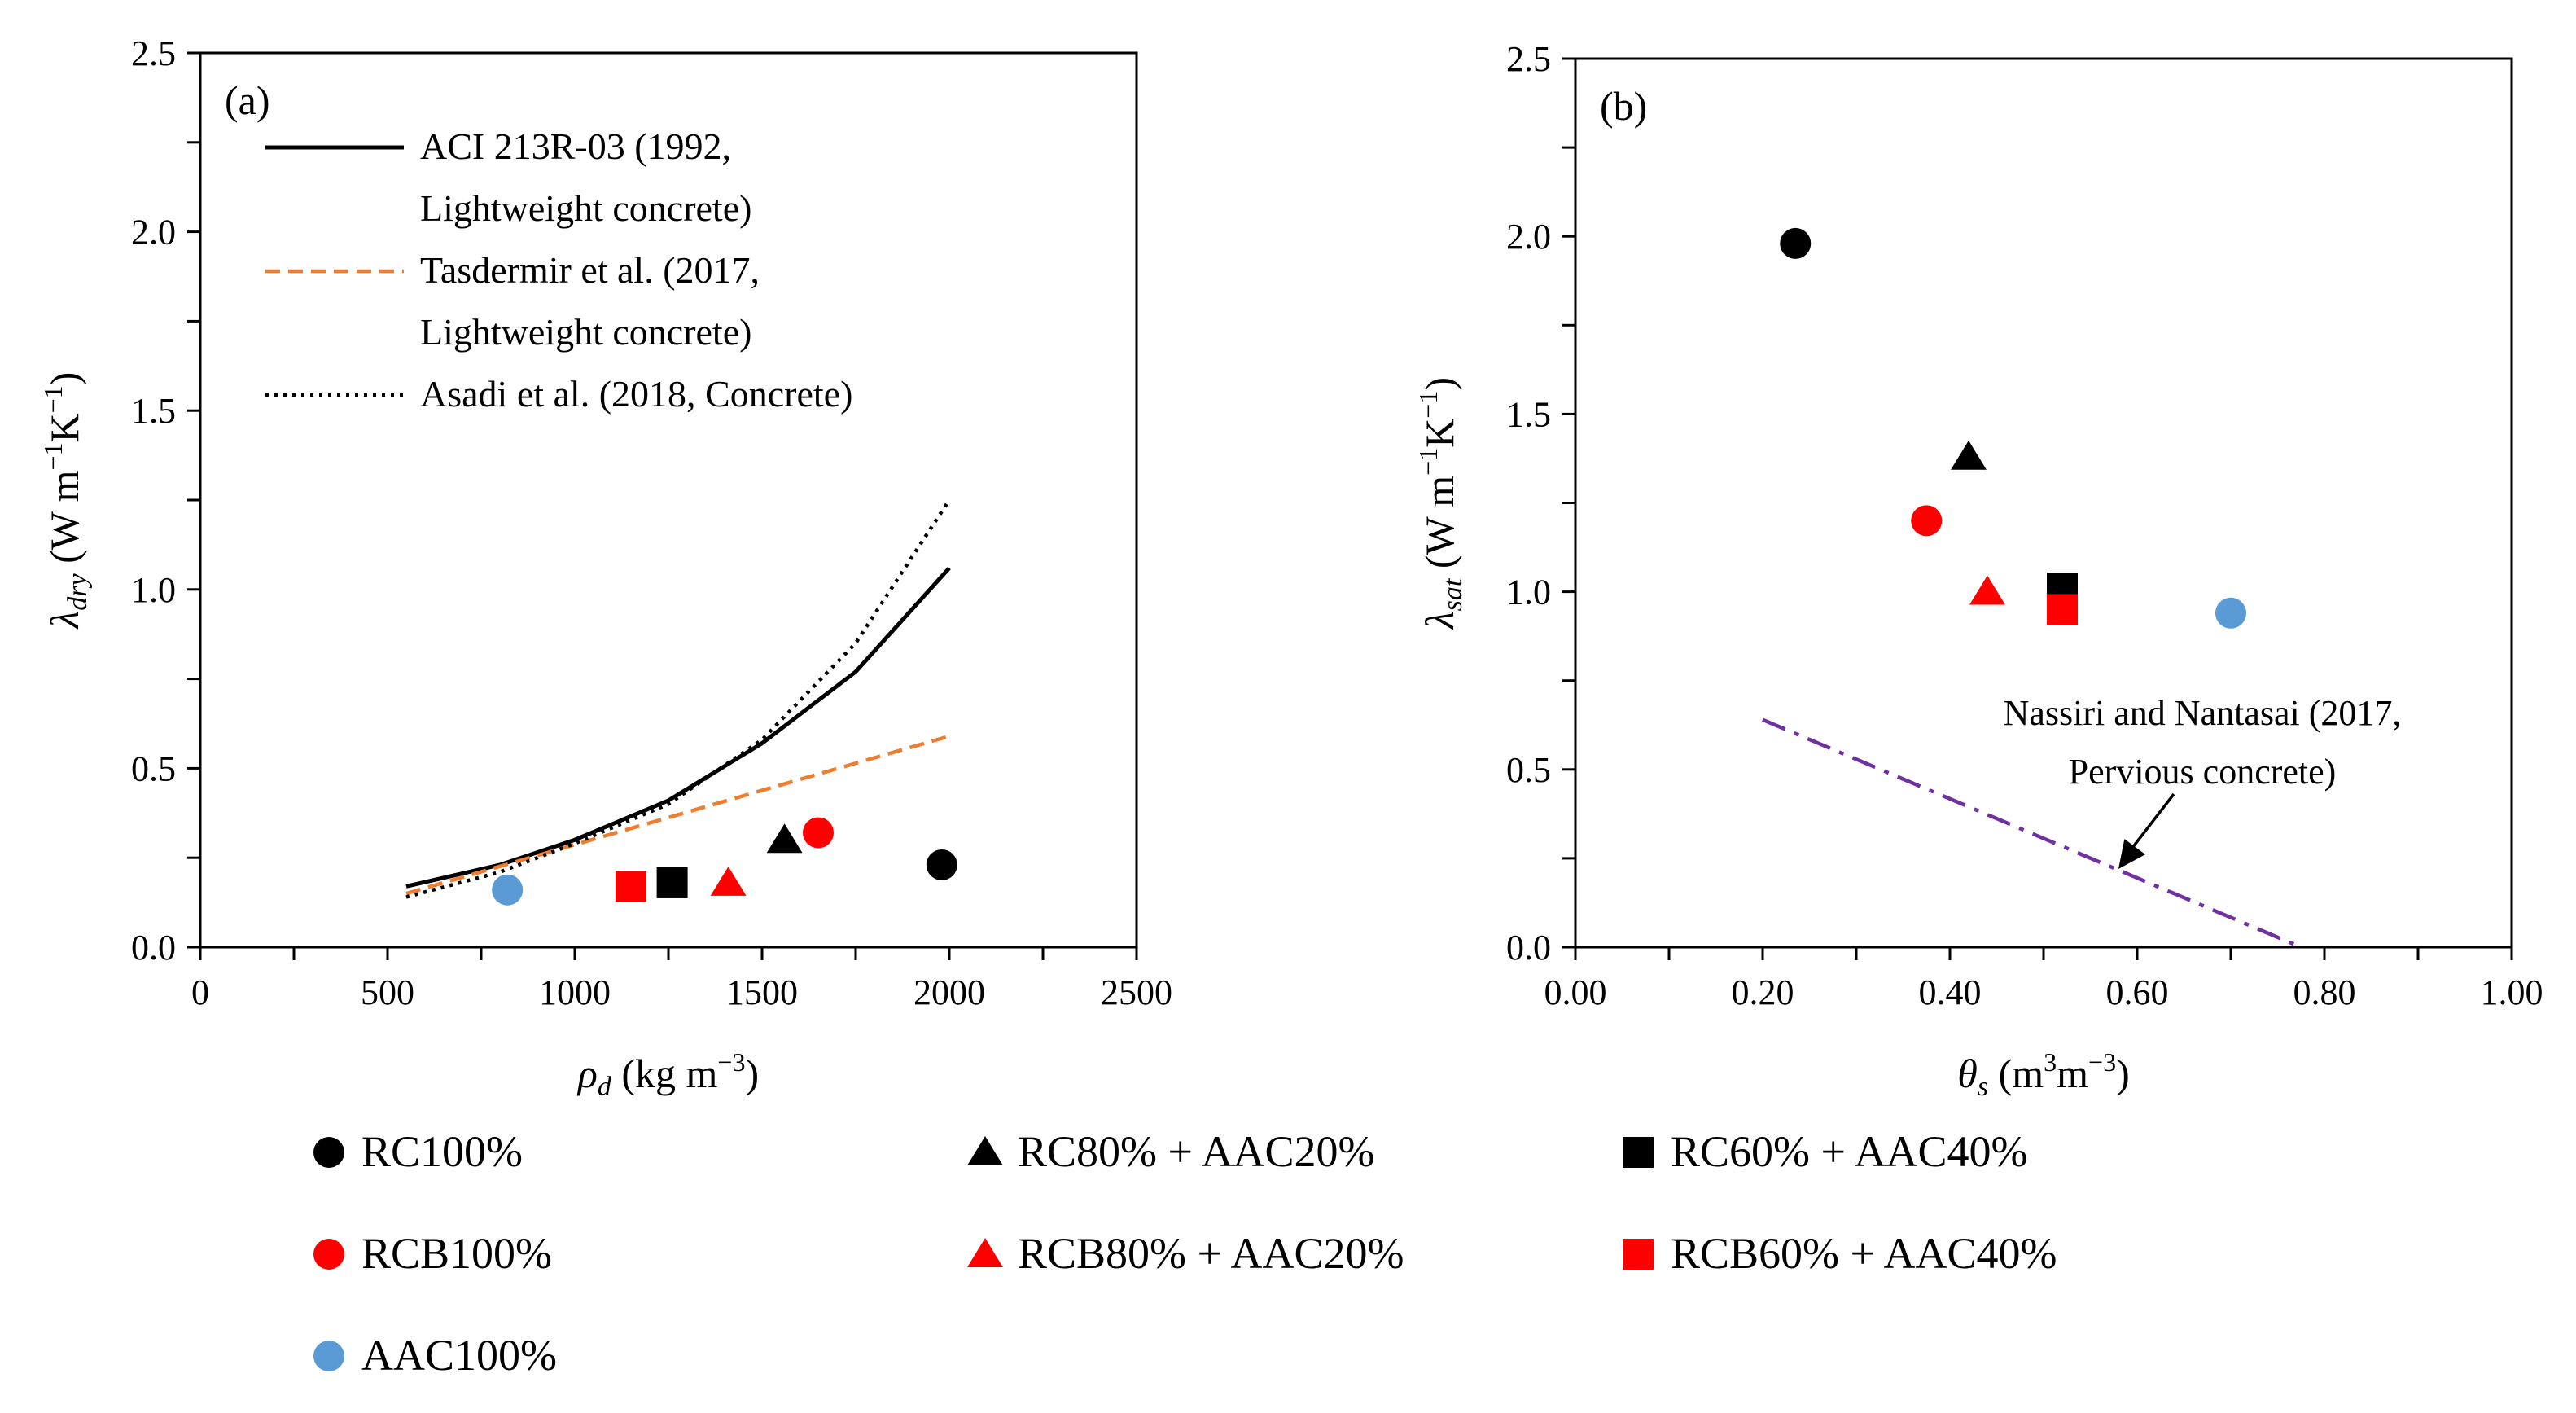  What do you see at coordinates (1864, 1253) in the screenshot?
I see `legend-label-rcb60aac40: RCB60% + AAC40%` at bounding box center [1864, 1253].